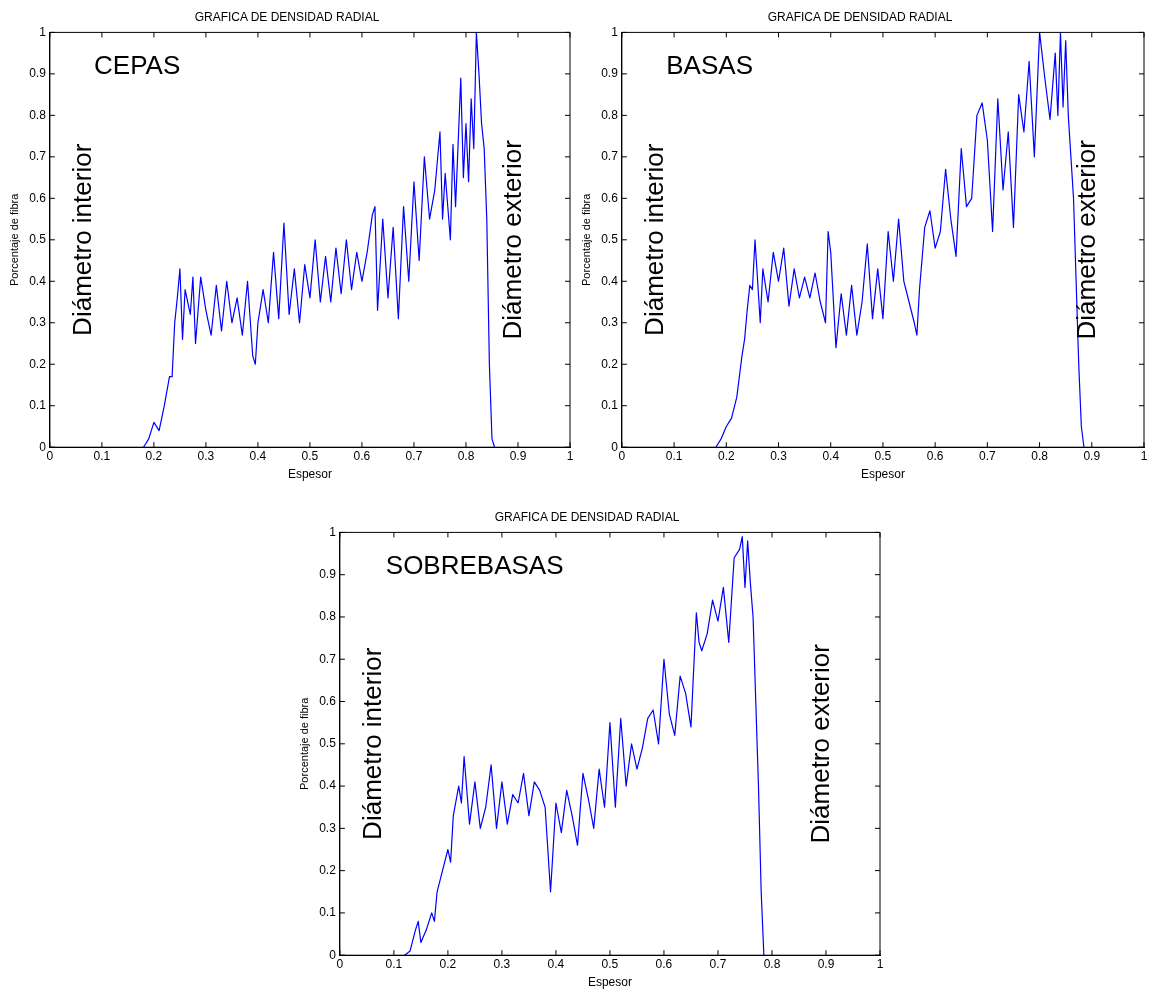  Describe the element at coordinates (709, 64) in the screenshot. I see `annotation: BASAS` at that location.